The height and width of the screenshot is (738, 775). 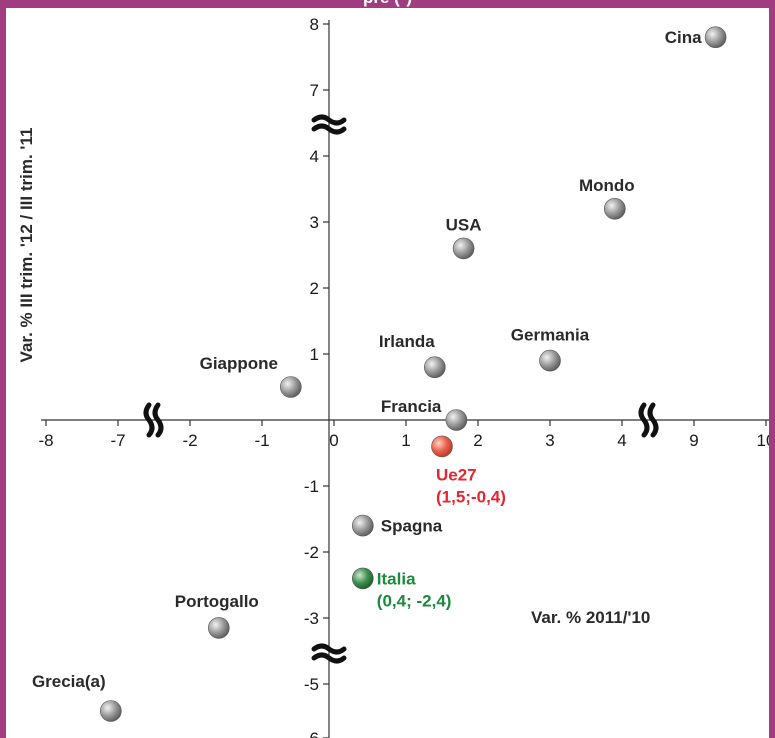 What do you see at coordinates (26, 245) in the screenshot?
I see `y-axis-title: Var. % III trim. '12 / III trim. '11` at bounding box center [26, 245].